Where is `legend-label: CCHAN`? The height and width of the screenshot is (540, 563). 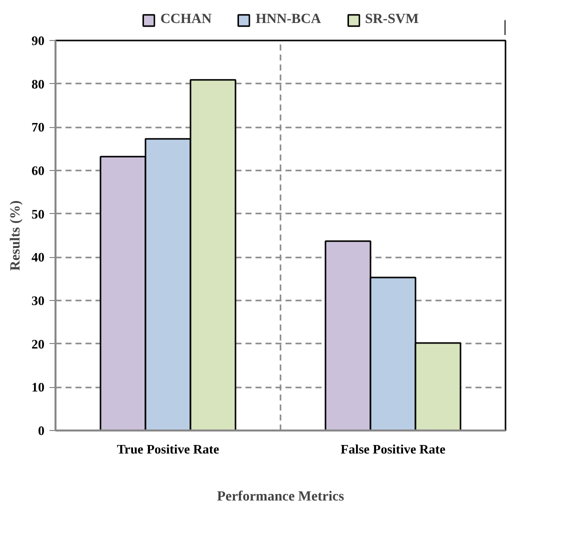
legend-label: CCHAN is located at coordinates (186, 20).